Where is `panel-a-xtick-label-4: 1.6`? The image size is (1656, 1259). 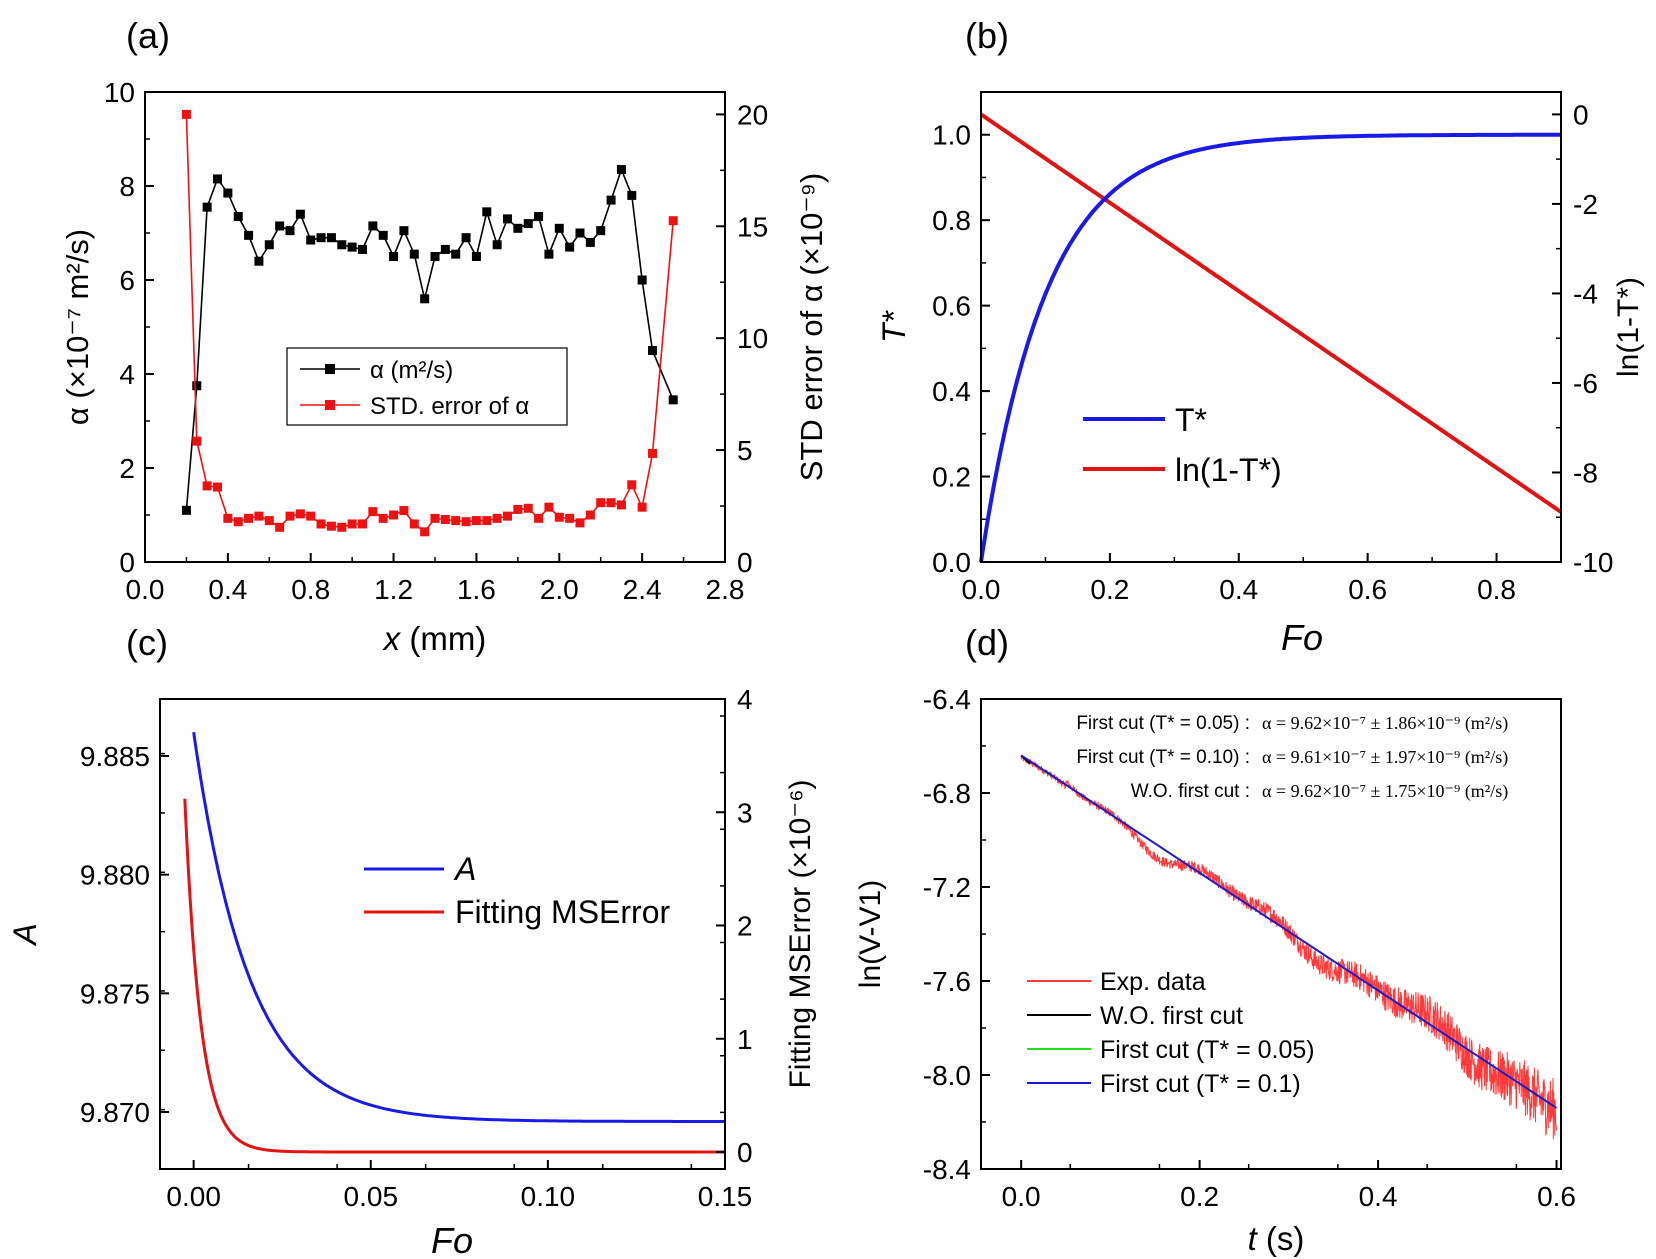 panel-a-xtick-label-4: 1.6 is located at coordinates (476, 589).